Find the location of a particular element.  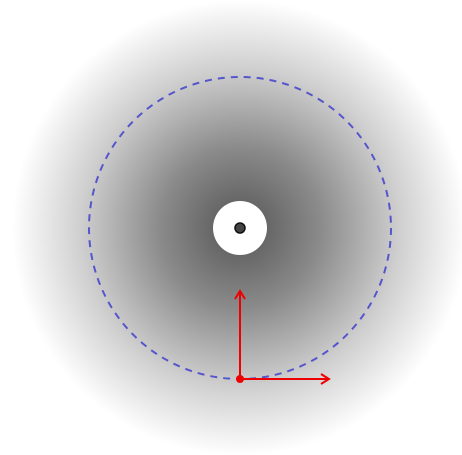

center-dot is located at coordinates (240, 228).